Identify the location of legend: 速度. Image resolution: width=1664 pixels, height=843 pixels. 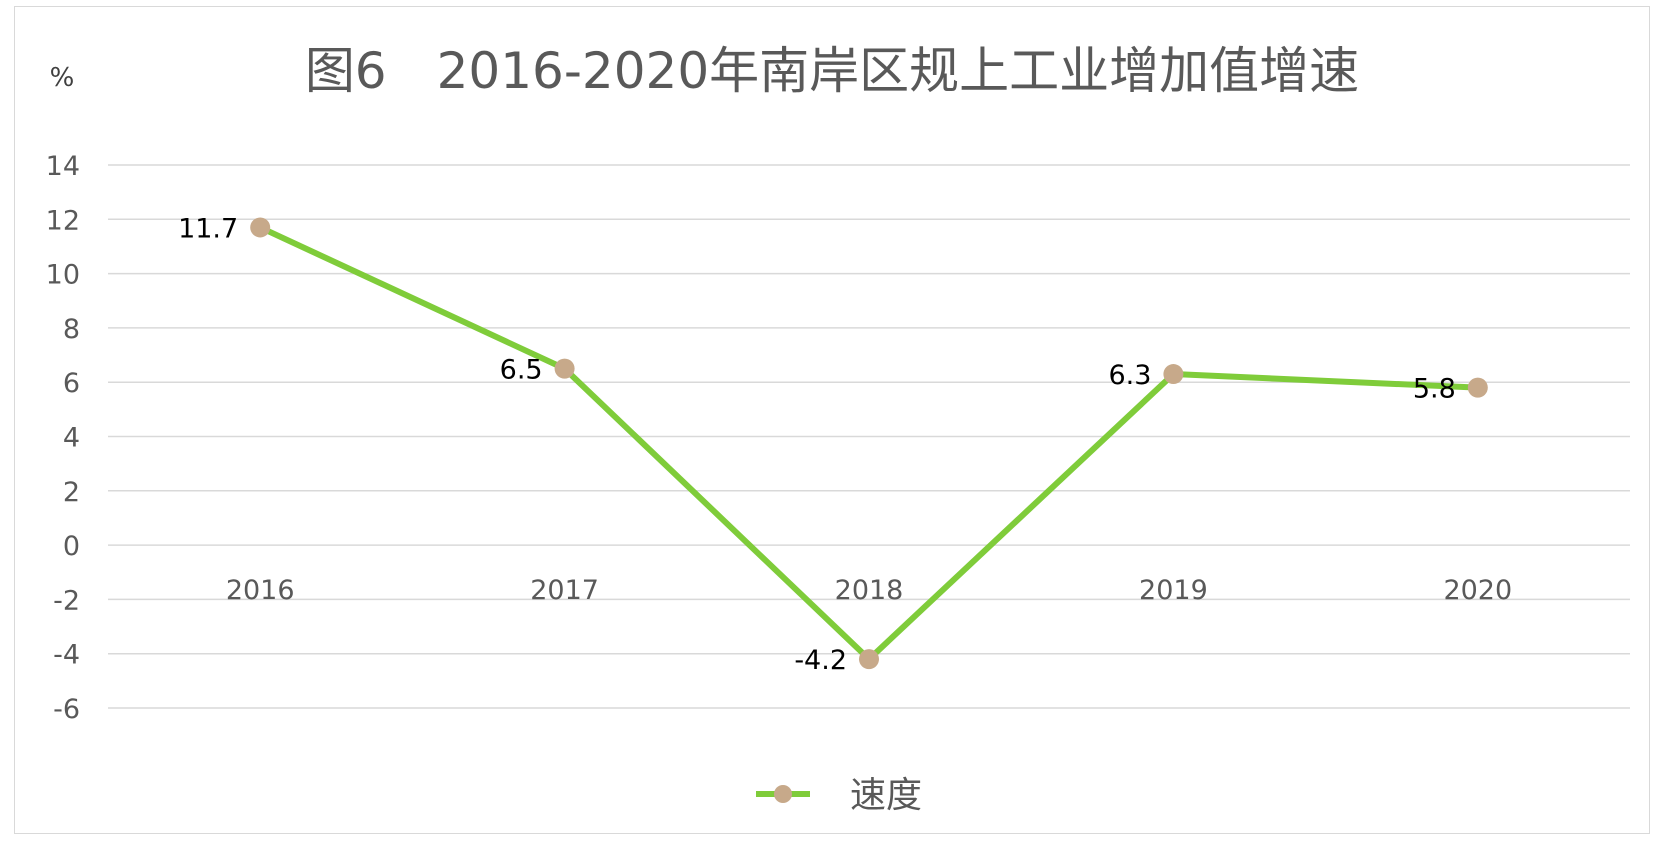
(839, 795).